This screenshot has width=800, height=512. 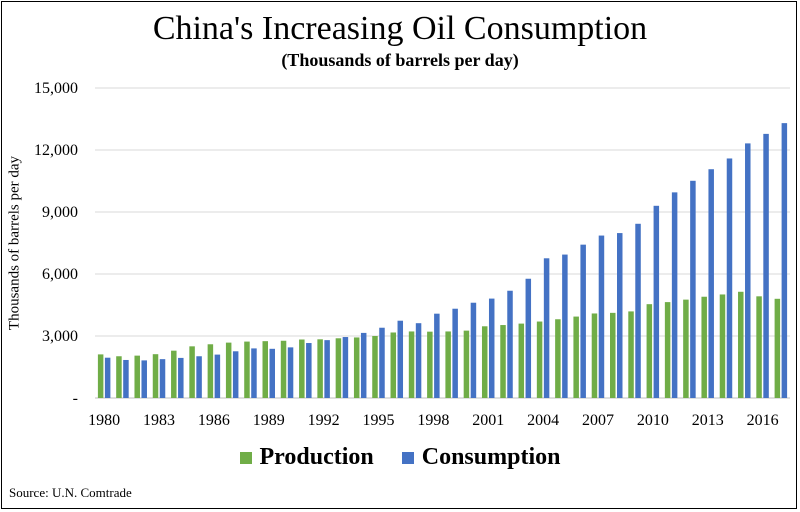 I want to click on bar-production-1994, so click(x=356, y=367).